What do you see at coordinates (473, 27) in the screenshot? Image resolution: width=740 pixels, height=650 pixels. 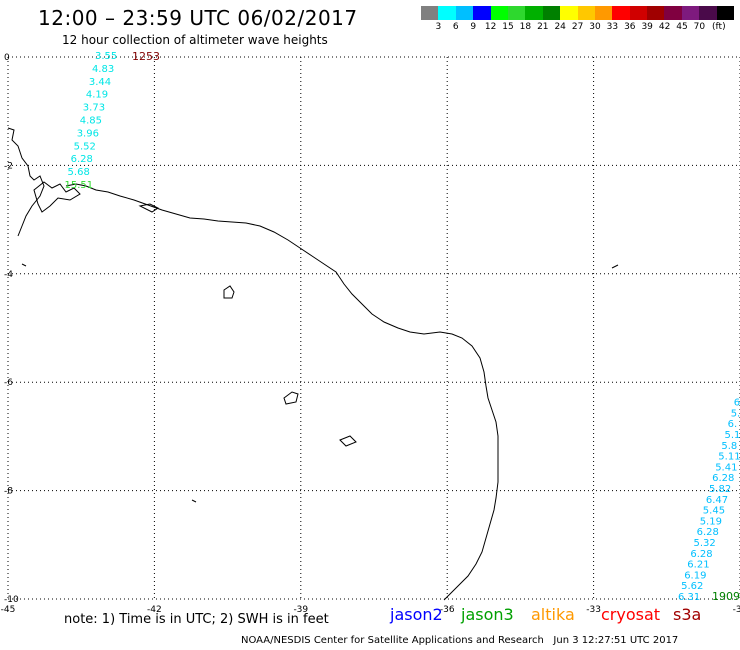 I see `legend-label: 9` at bounding box center [473, 27].